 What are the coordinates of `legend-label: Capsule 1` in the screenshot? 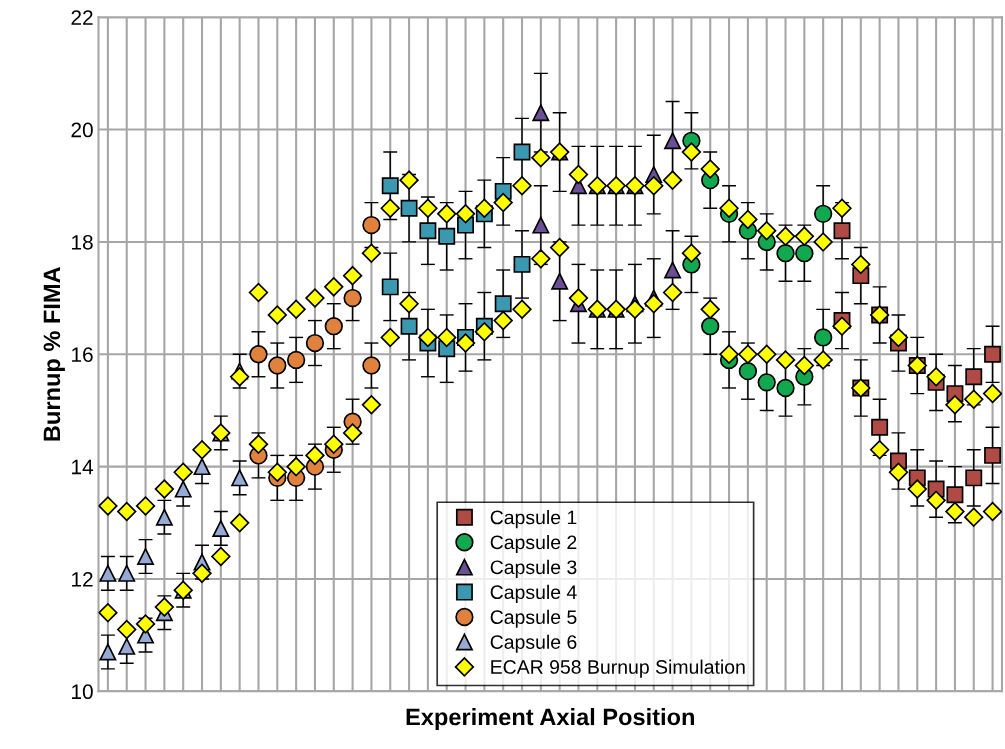 It's located at (533, 519).